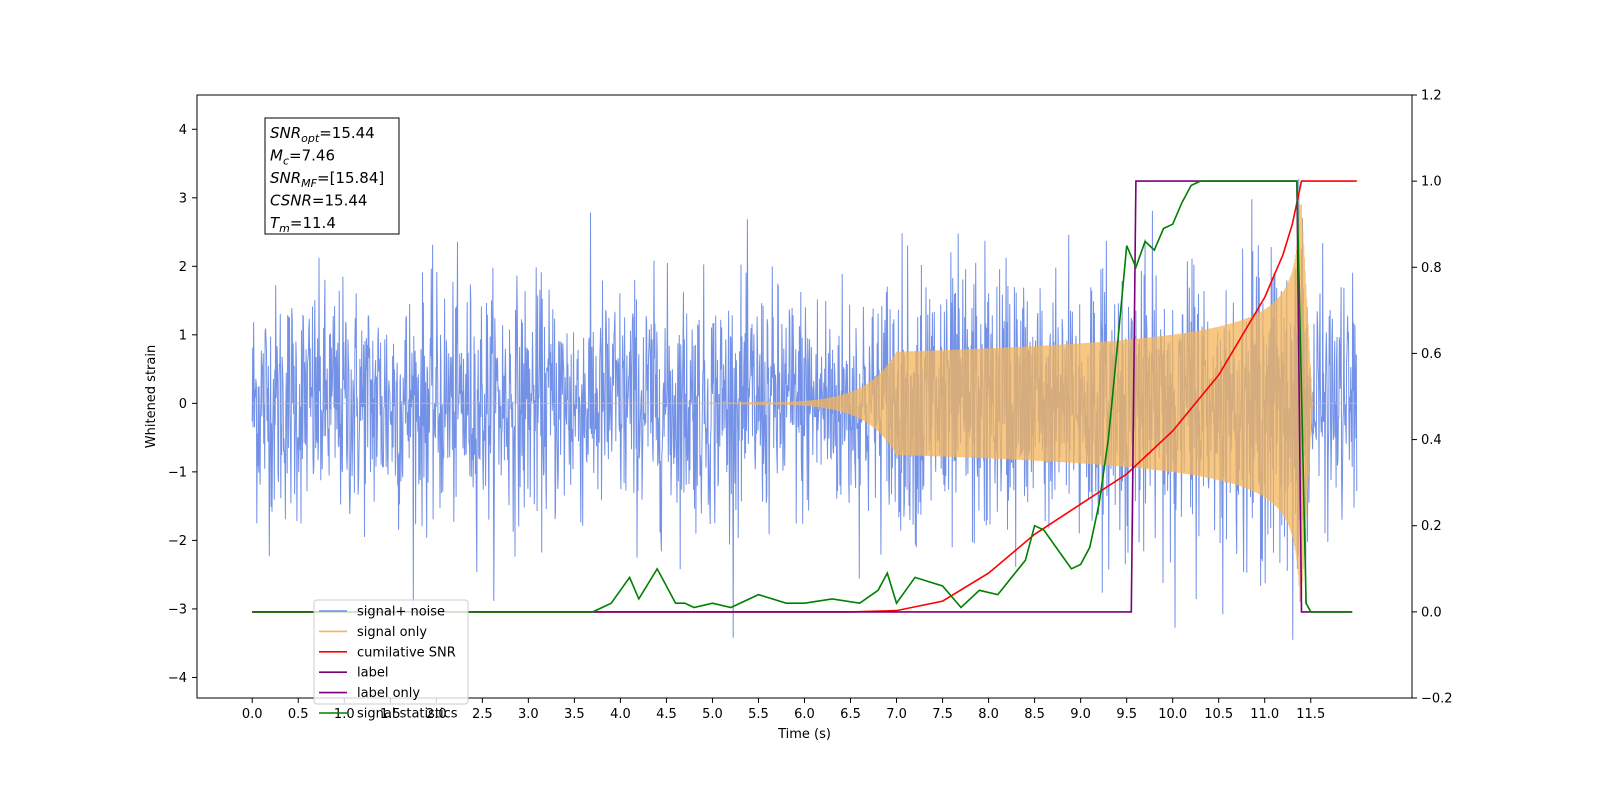  Describe the element at coordinates (183, 130) in the screenshot. I see `y-tick-label: 4` at that location.